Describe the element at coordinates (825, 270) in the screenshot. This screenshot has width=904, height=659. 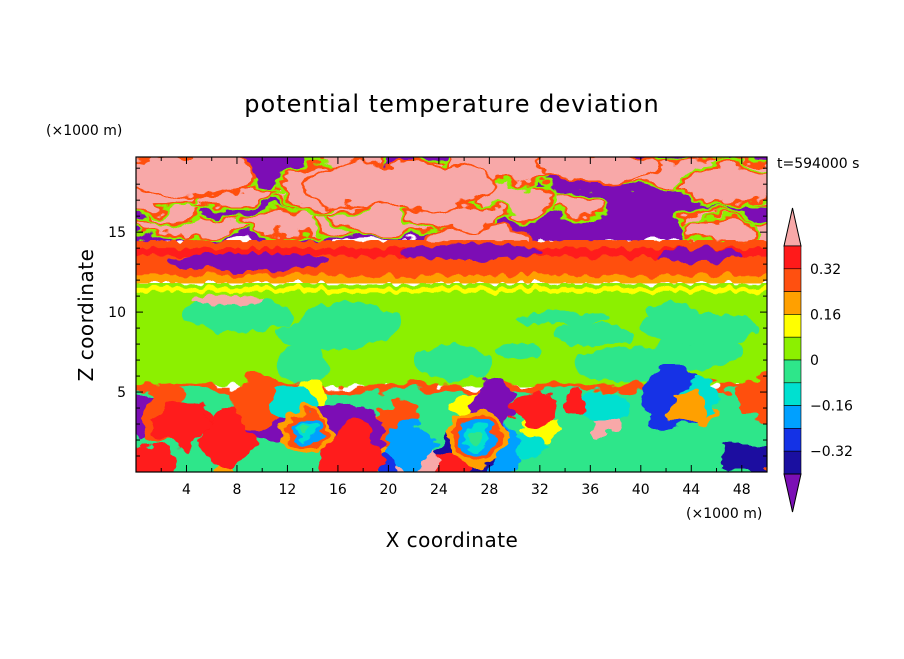
I see `colorbar-tick-label: 0.32` at that location.